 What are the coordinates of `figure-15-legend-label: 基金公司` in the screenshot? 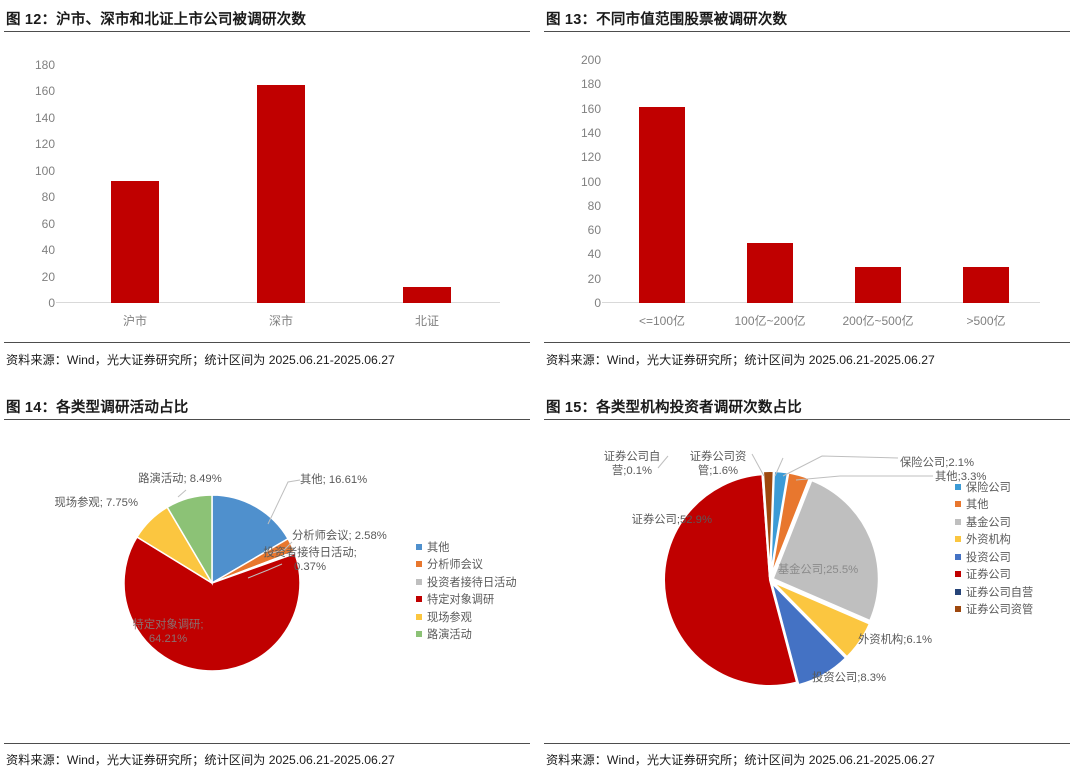 It's located at (988, 522).